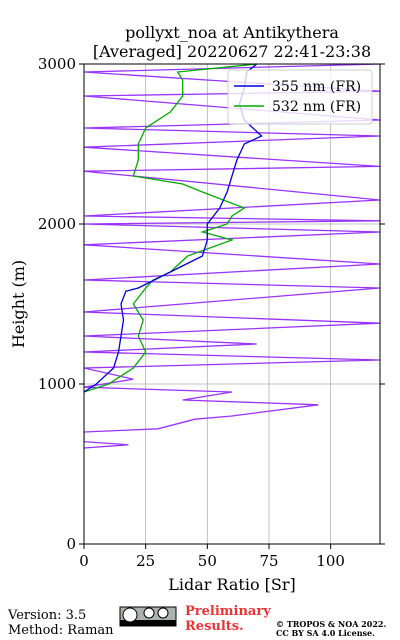 The image size is (400, 640). I want to click on preliminary: Preliminary, so click(228, 611).